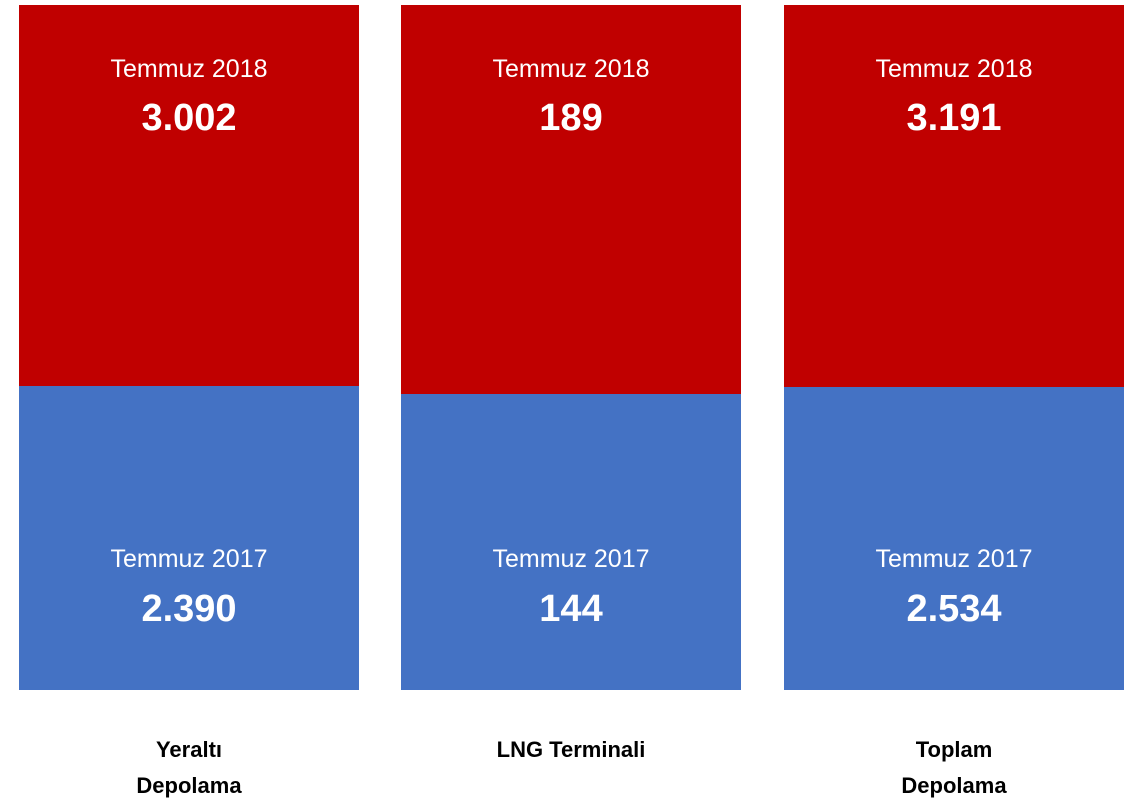 The height and width of the screenshot is (807, 1138). I want to click on value-label: 3.191, so click(954, 118).